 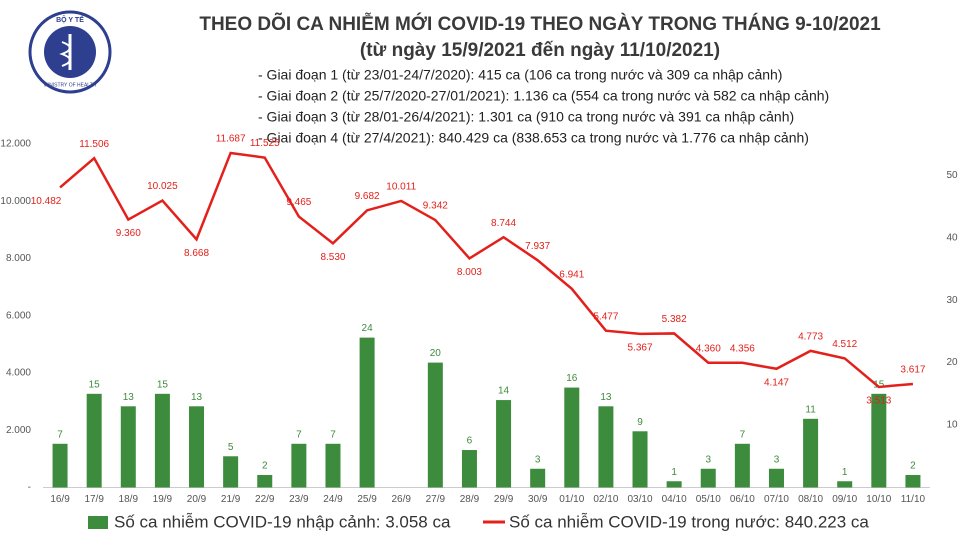 I want to click on line-label: 5.382, so click(x=674, y=319).